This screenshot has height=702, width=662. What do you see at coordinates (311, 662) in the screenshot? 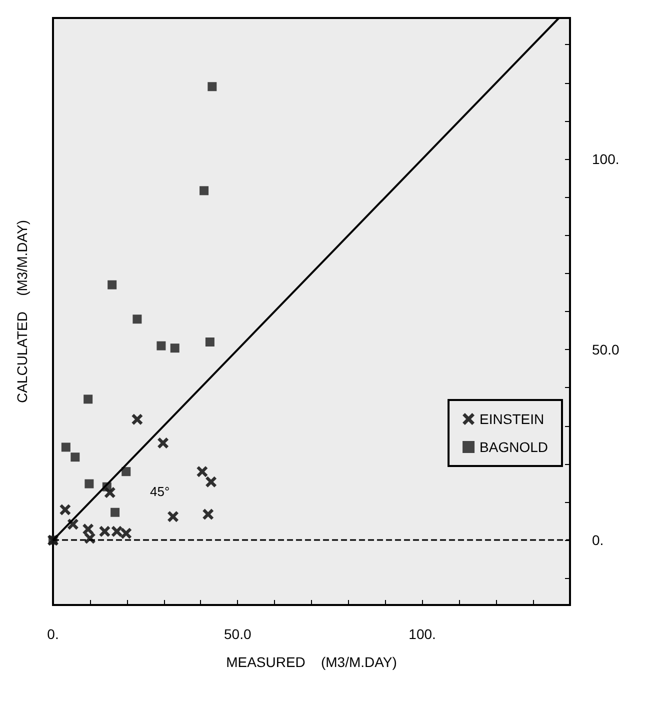
I see `x-axis-title: MEASURED (M3/M.DAY)` at bounding box center [311, 662].